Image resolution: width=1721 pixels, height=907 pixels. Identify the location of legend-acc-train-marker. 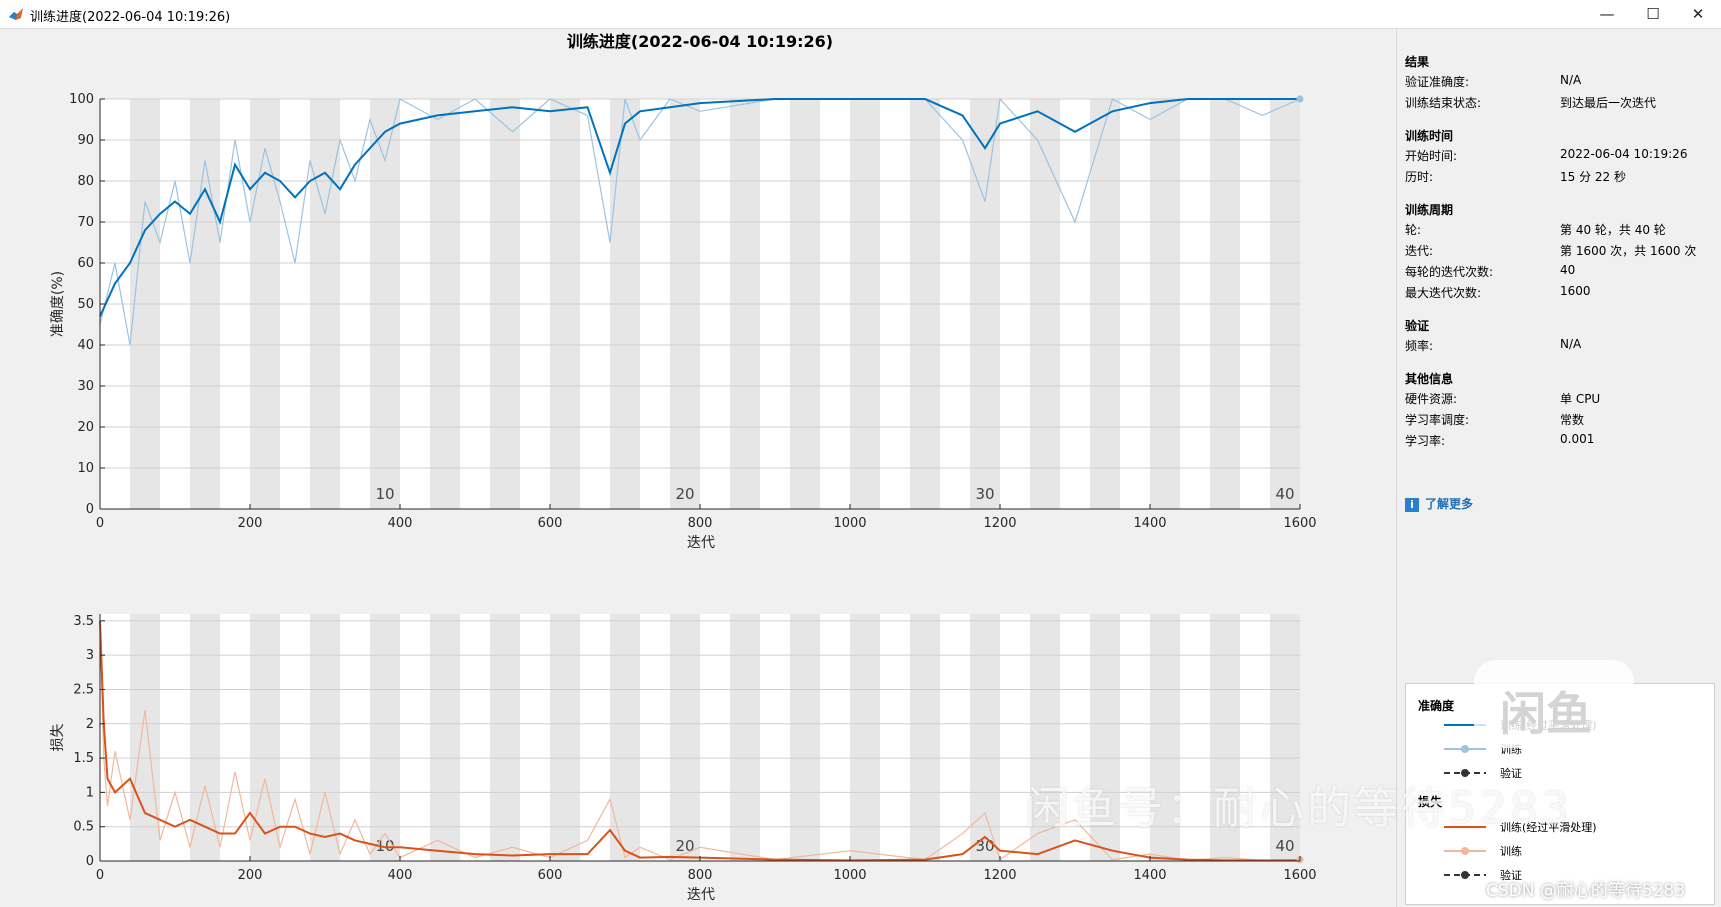
(1465, 749).